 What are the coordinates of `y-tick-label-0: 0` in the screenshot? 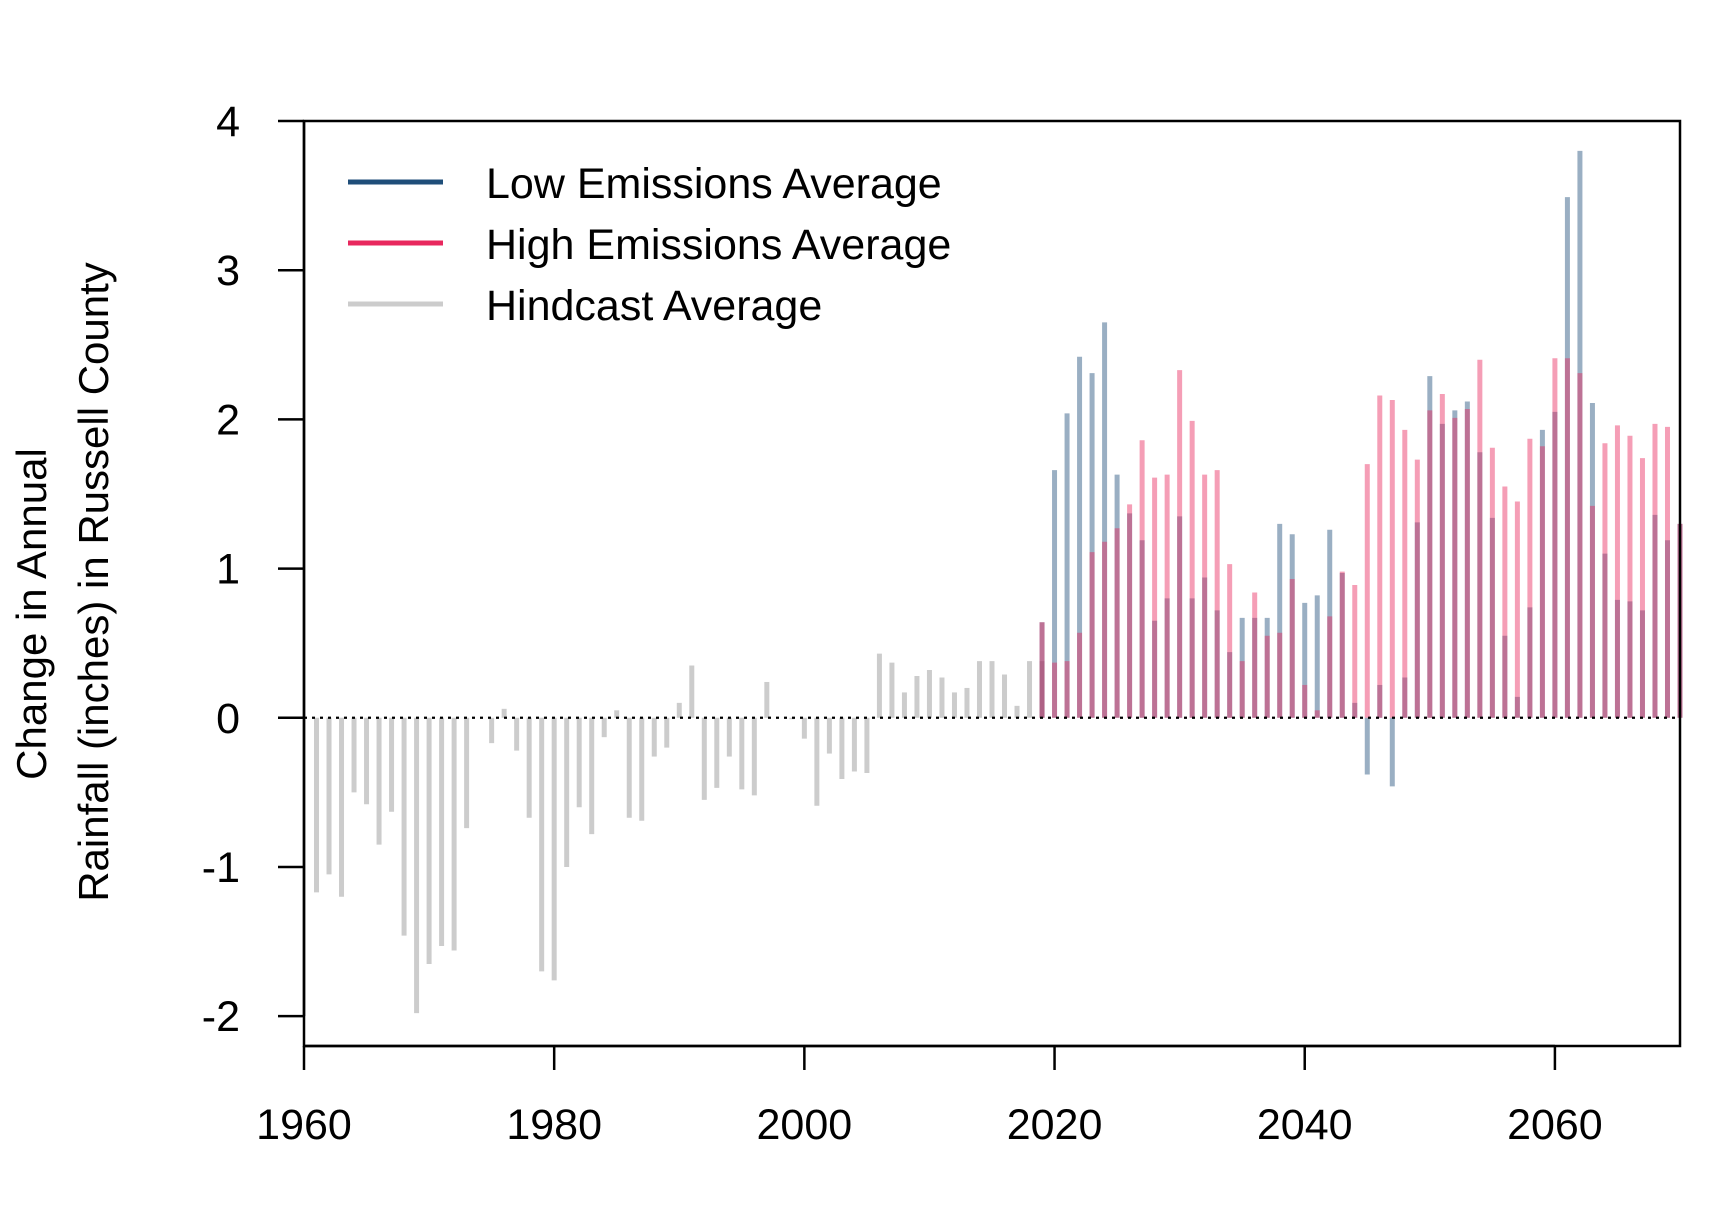 It's located at (228, 719).